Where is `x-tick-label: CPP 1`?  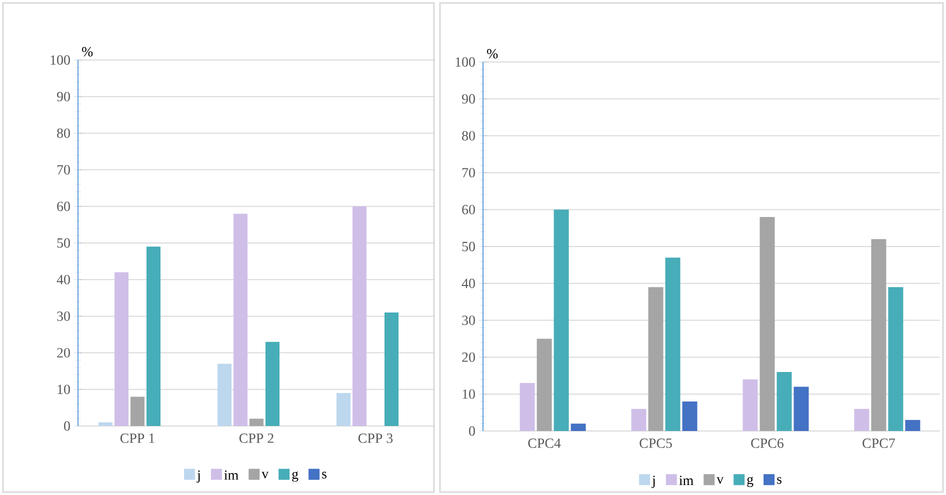
x-tick-label: CPP 1 is located at coordinates (137, 438).